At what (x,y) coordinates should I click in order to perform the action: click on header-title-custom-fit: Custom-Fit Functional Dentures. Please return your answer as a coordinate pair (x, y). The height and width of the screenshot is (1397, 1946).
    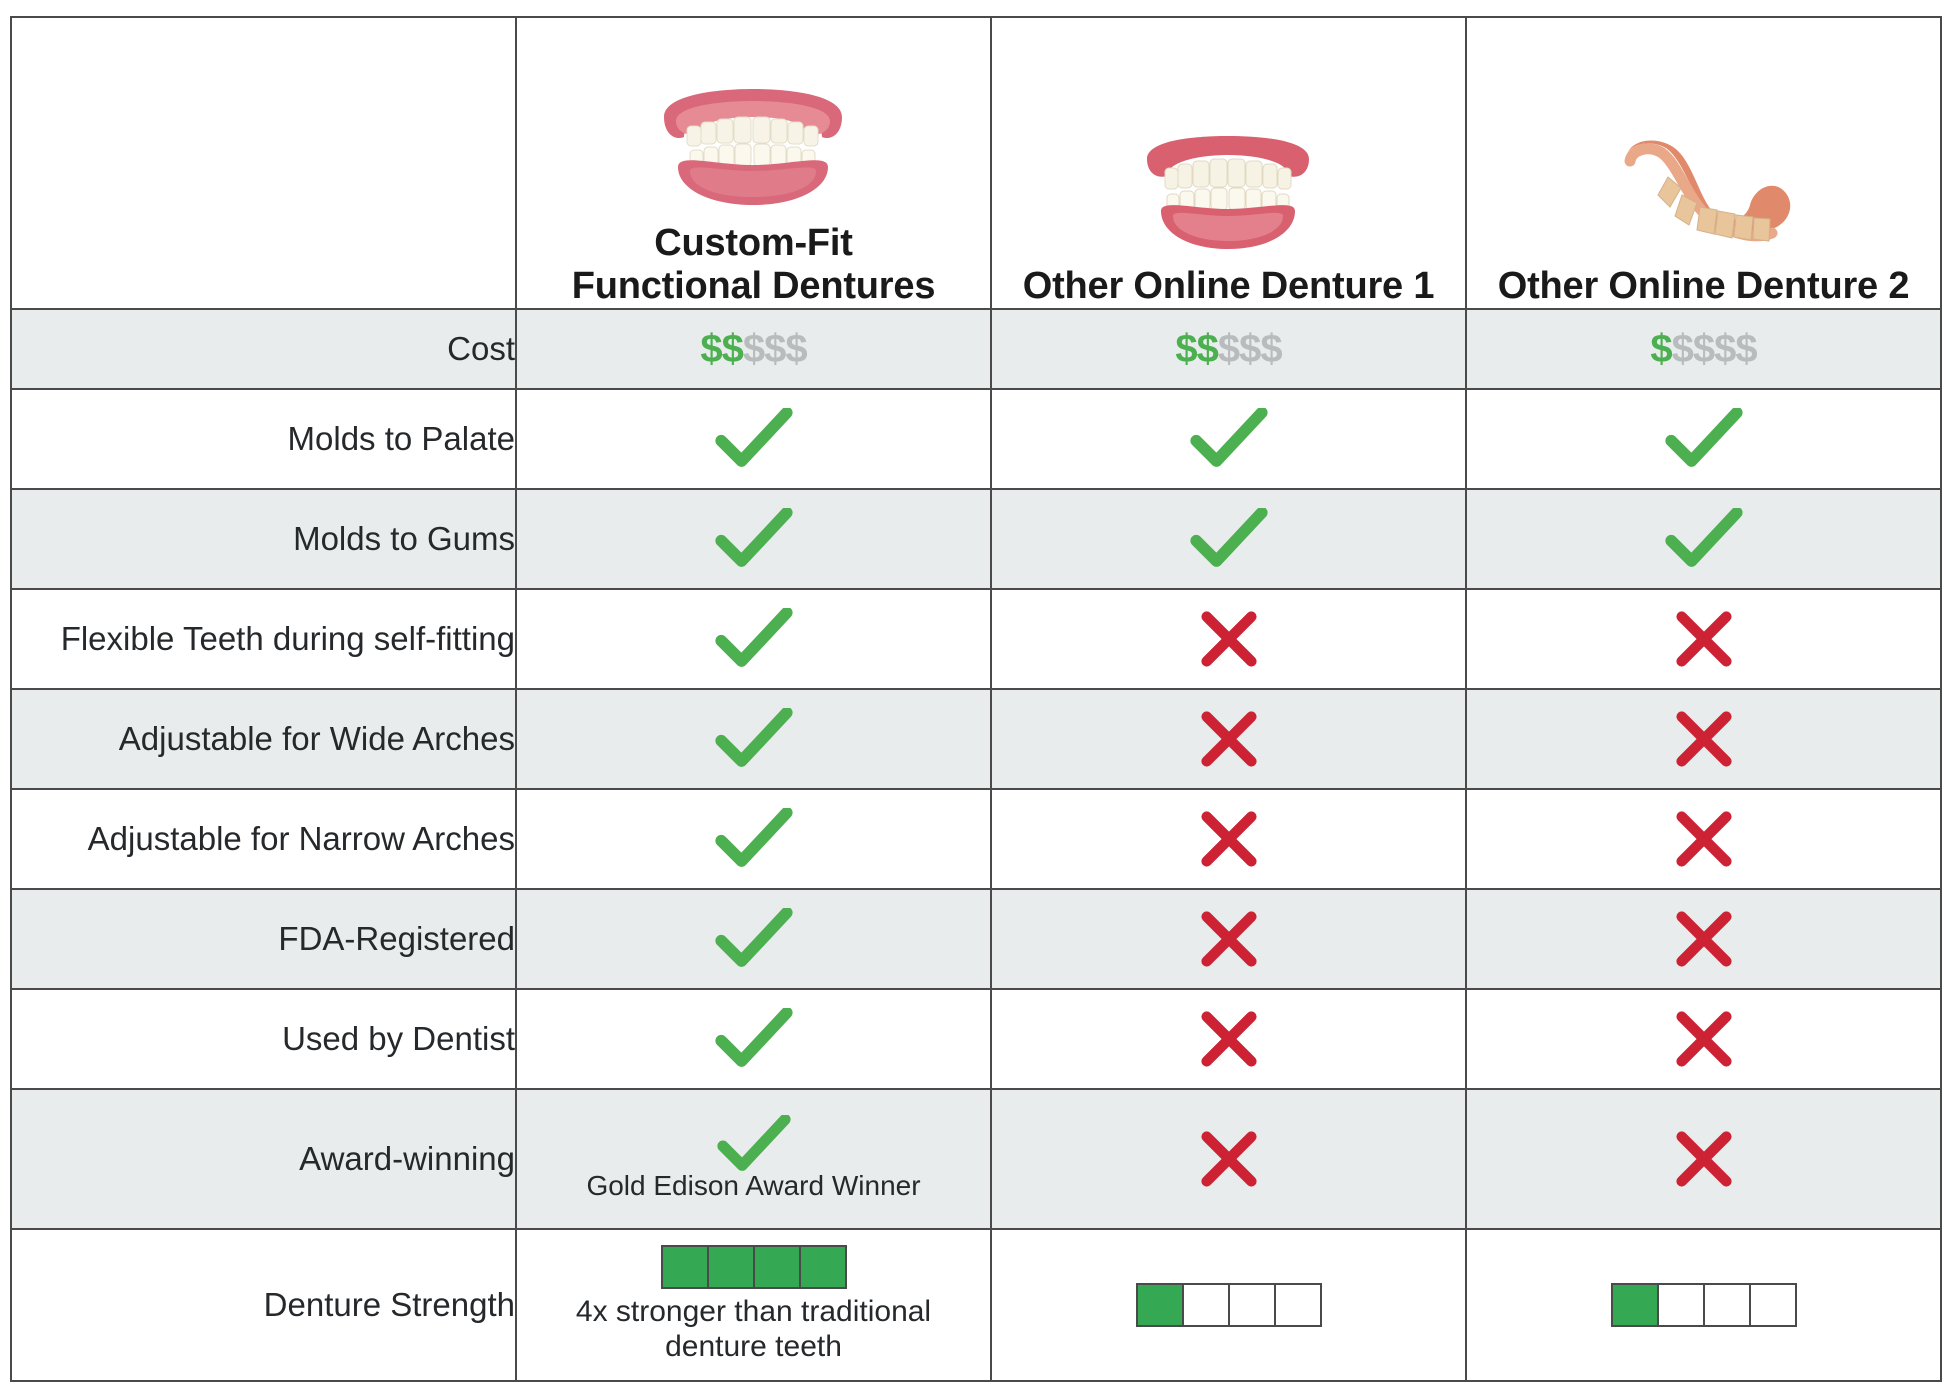
    Looking at the image, I should click on (754, 265).